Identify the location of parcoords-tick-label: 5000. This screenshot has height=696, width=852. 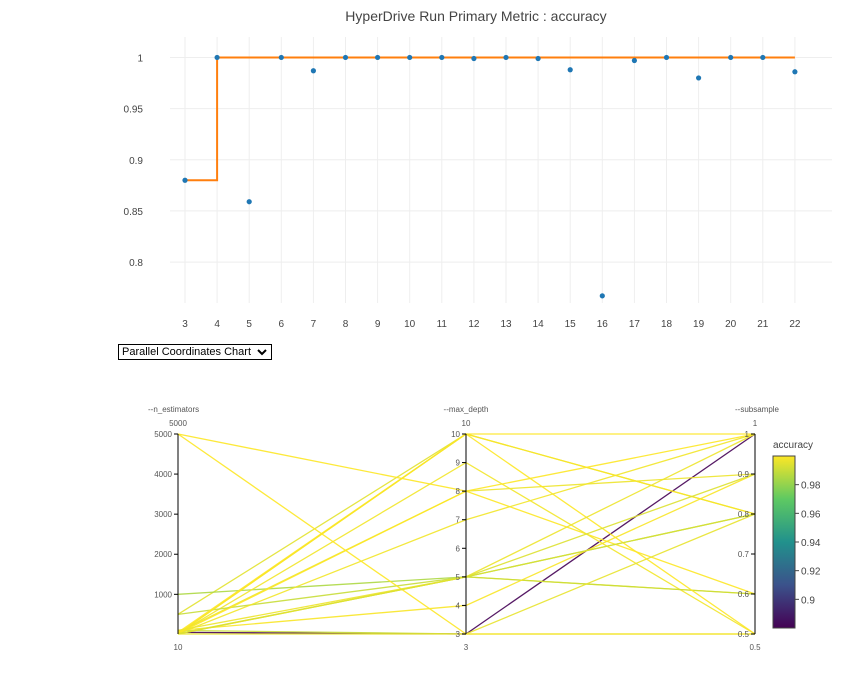
(163, 434).